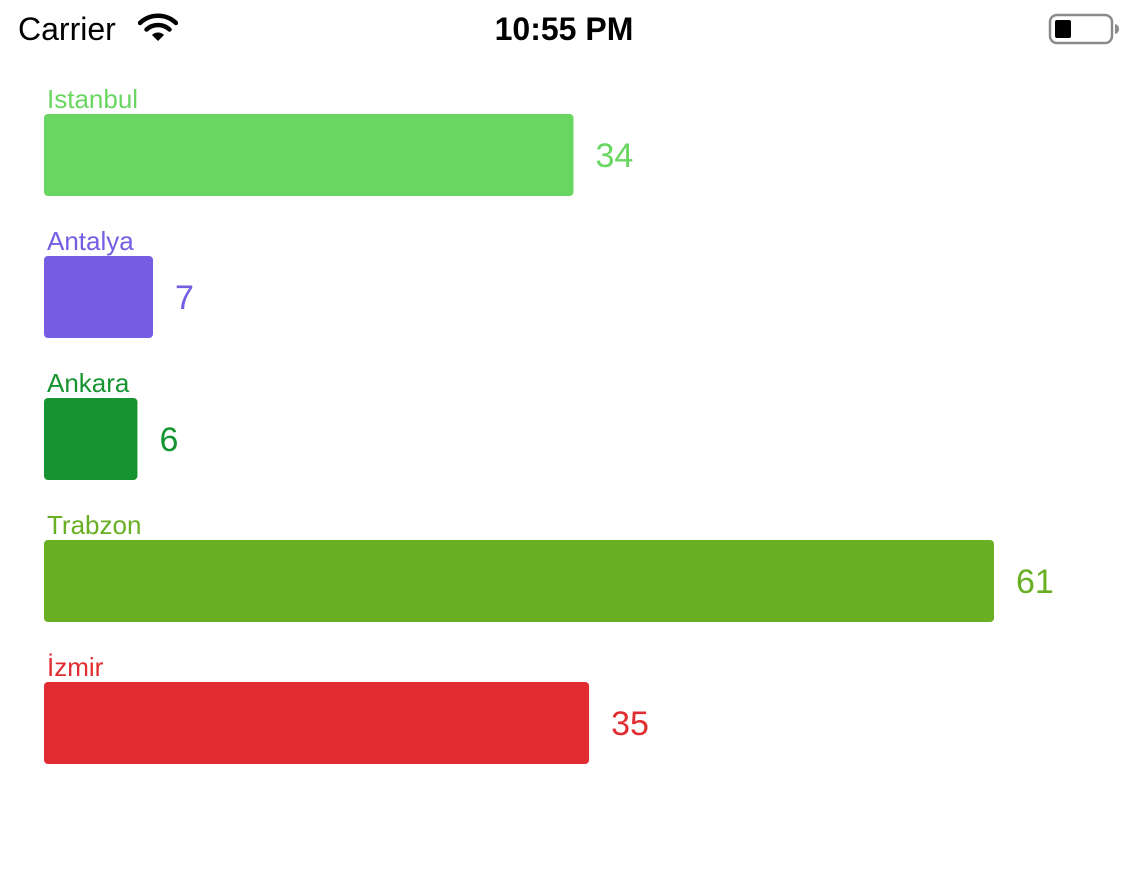 The image size is (1128, 880). I want to click on category-label-antalya: Antalya, so click(90, 241).